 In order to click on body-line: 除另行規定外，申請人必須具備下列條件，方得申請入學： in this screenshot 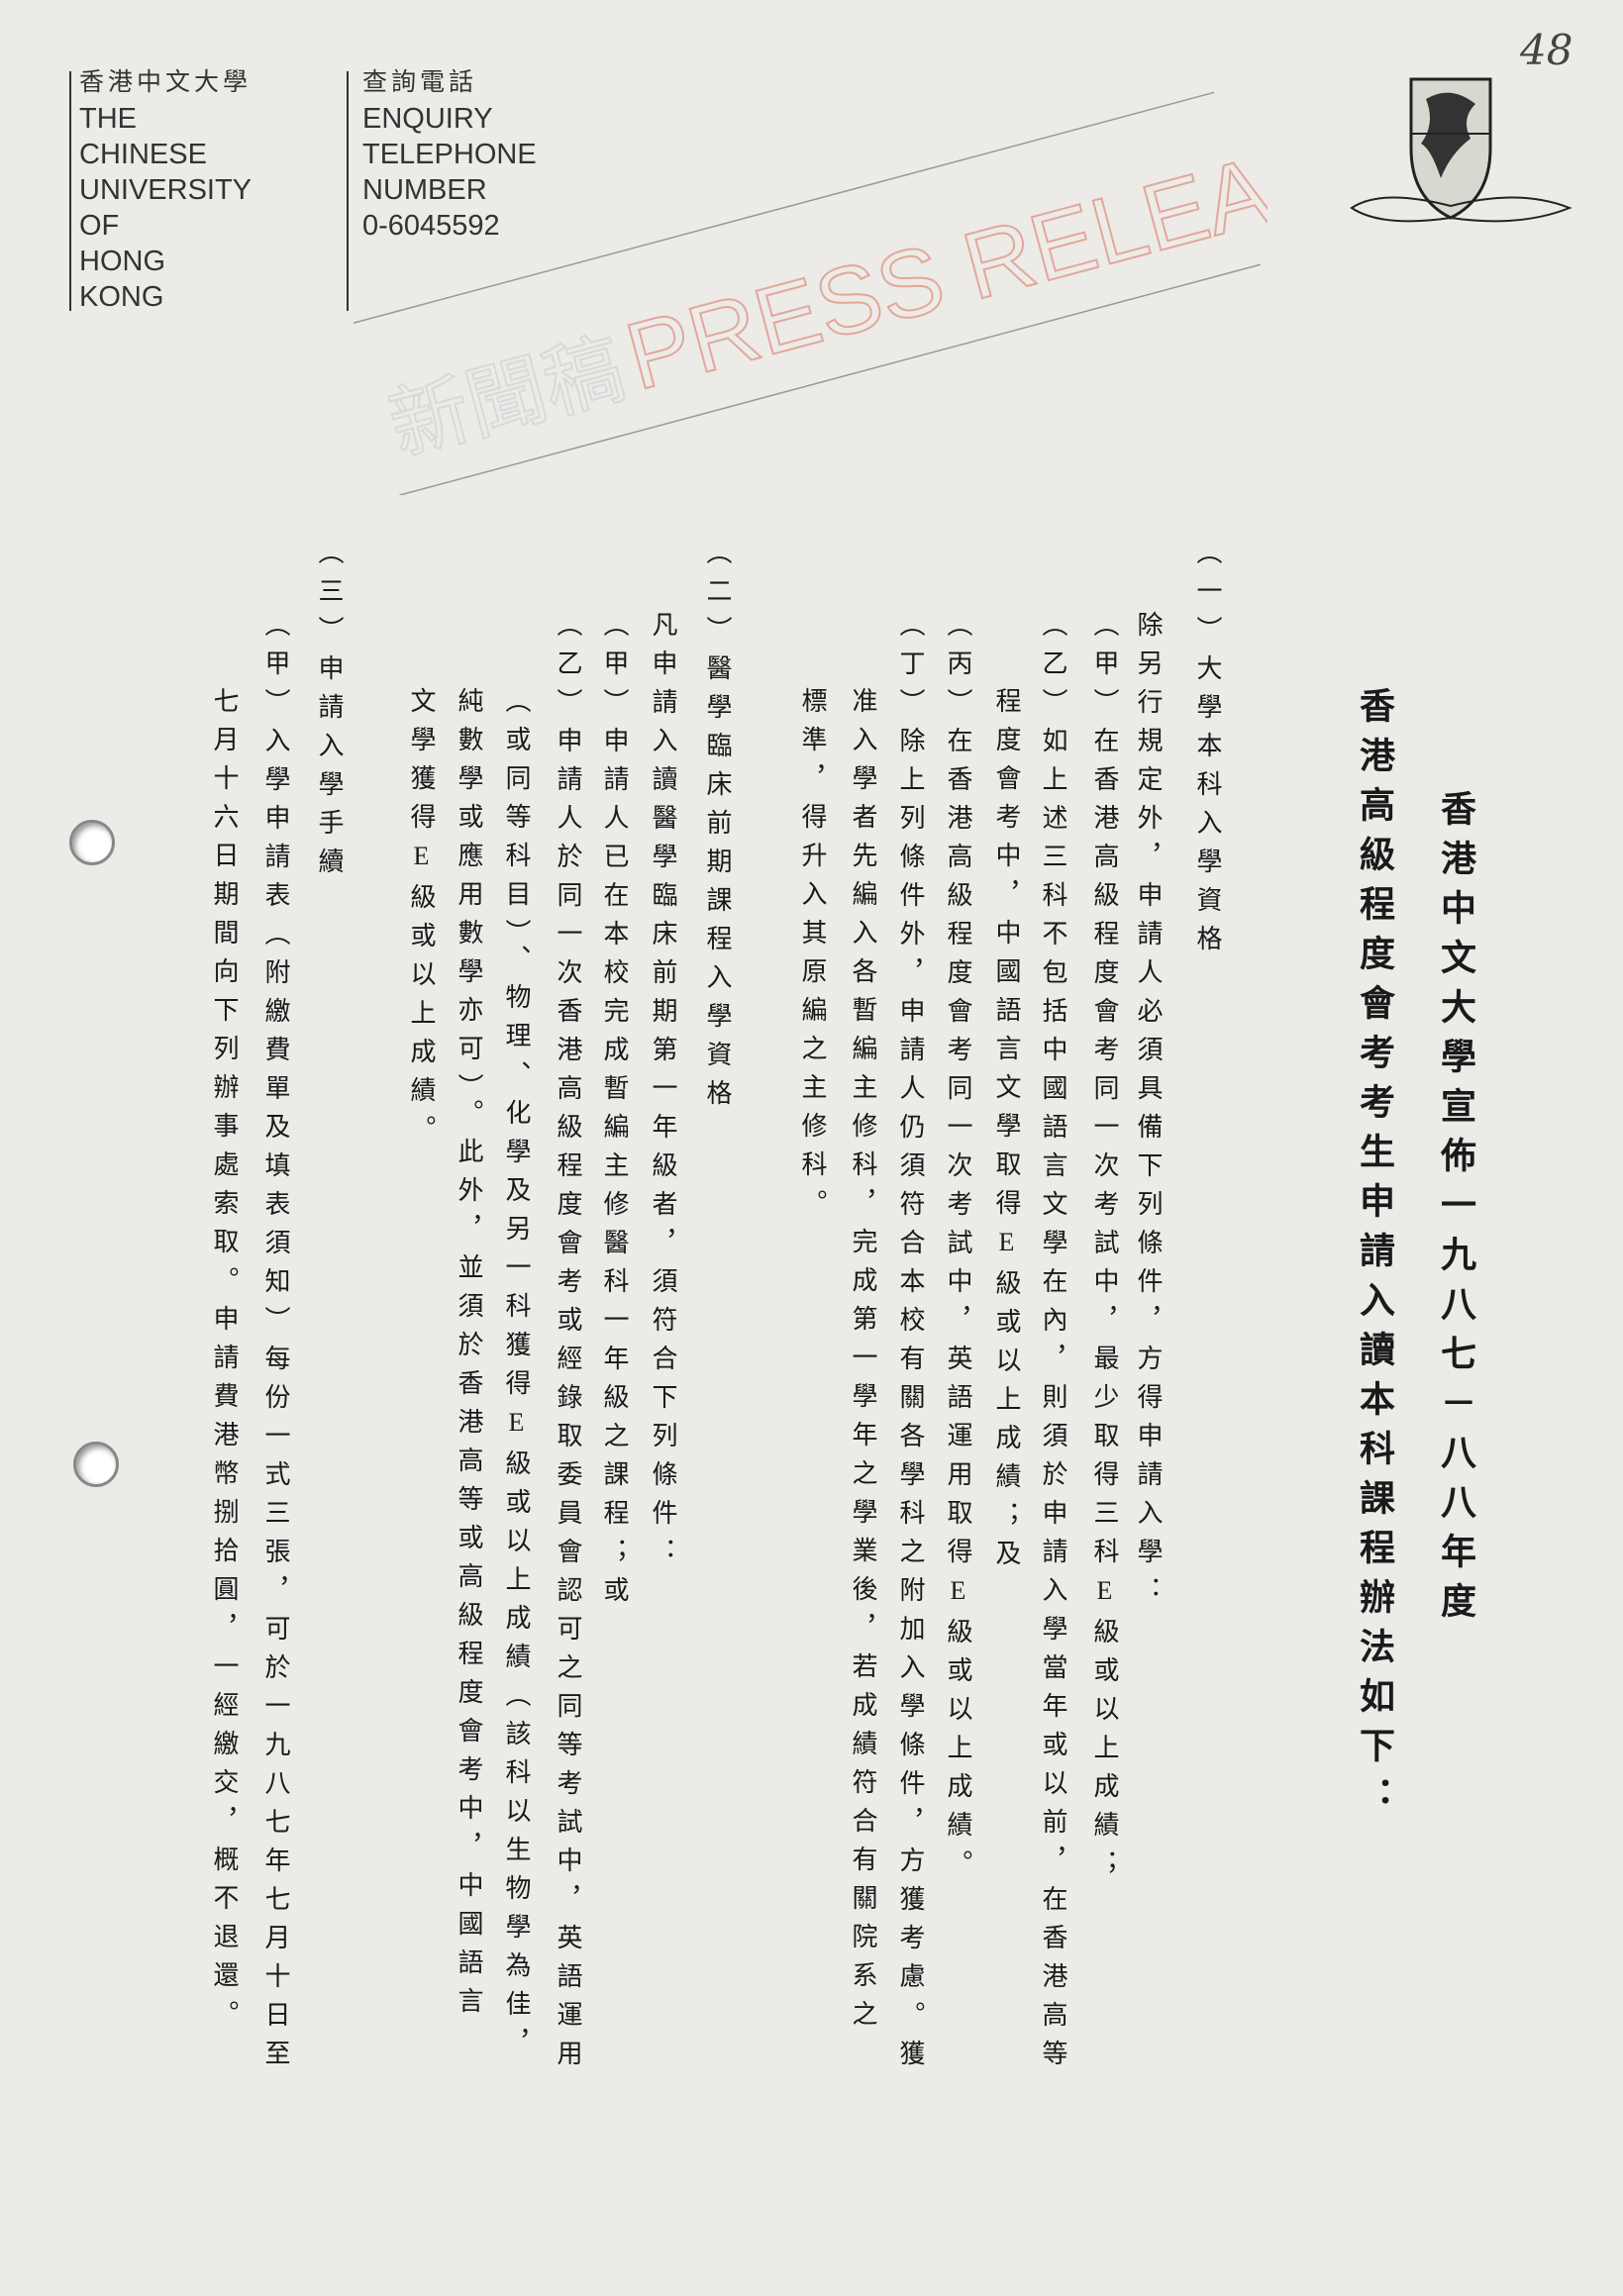, I will do `click(1148, 1113)`.